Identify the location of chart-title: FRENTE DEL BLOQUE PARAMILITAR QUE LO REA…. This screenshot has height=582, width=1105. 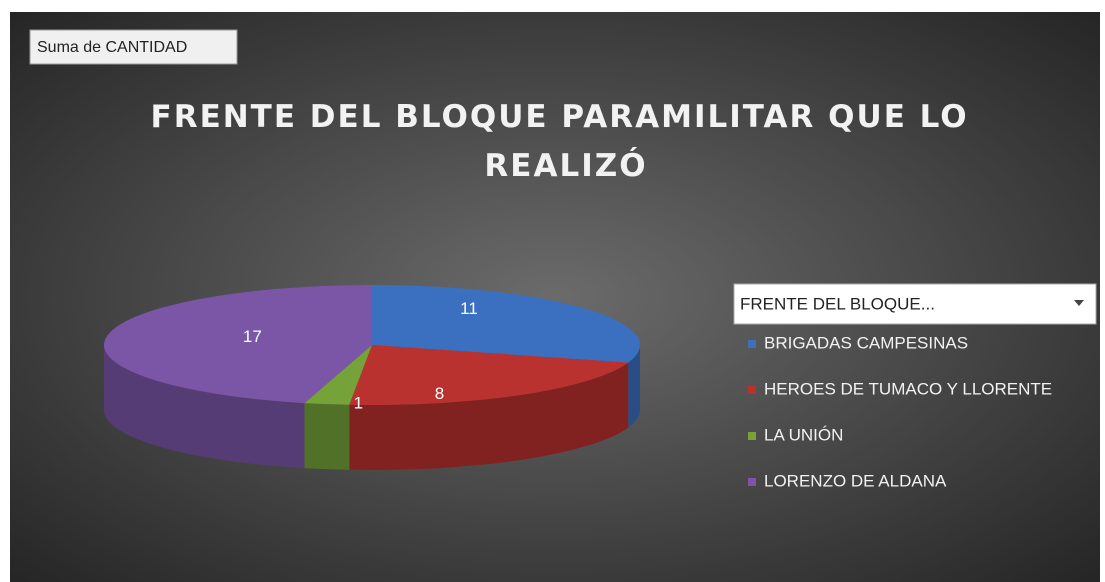
(566, 141).